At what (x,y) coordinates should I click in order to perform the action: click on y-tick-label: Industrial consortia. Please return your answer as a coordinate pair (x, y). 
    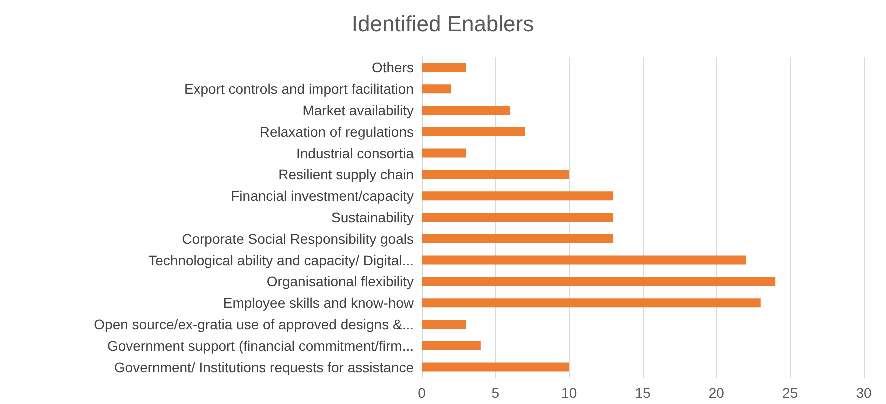
    Looking at the image, I should click on (355, 153).